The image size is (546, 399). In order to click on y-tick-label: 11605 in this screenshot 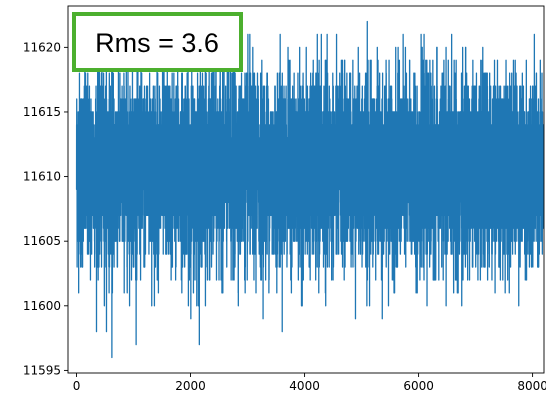, I will do `click(42, 241)`.